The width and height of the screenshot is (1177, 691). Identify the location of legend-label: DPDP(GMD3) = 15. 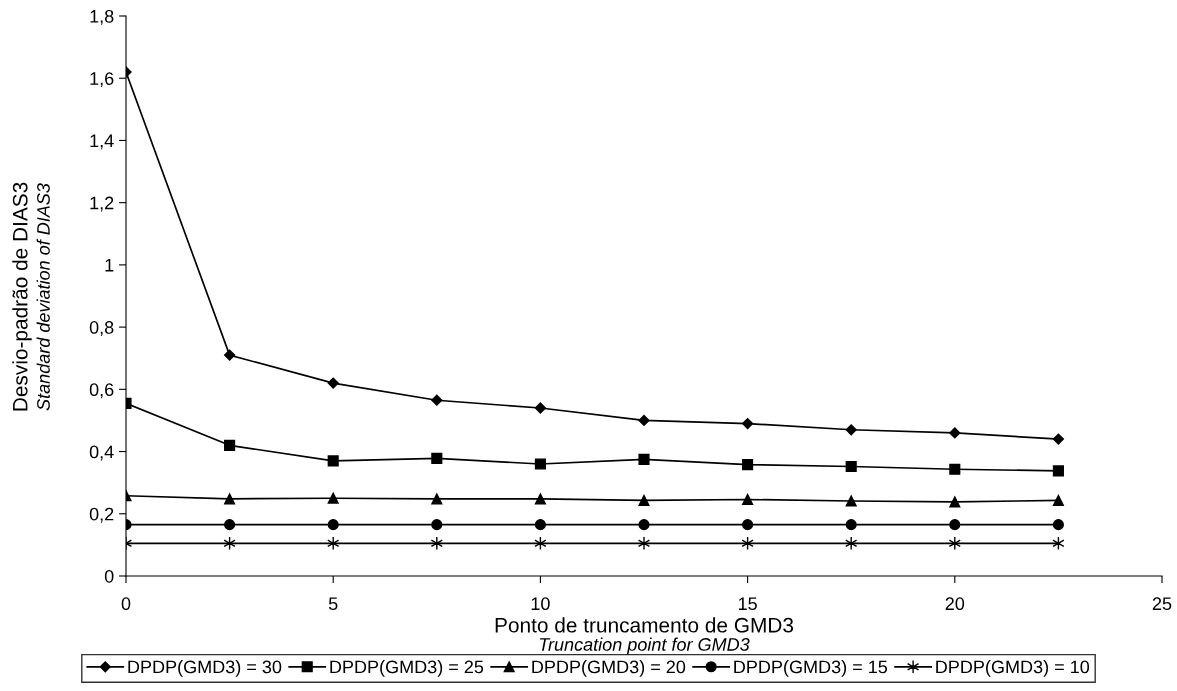
(811, 668).